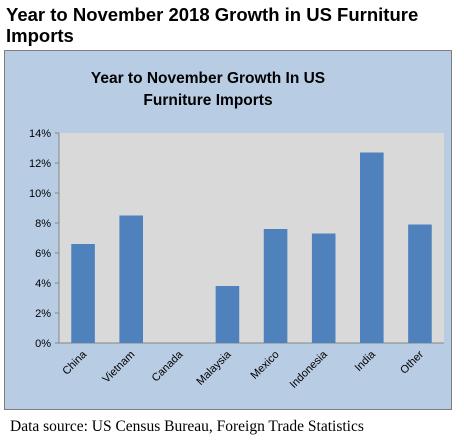  I want to click on chart-title-line-1: Year to November Growth In US, so click(208, 78).